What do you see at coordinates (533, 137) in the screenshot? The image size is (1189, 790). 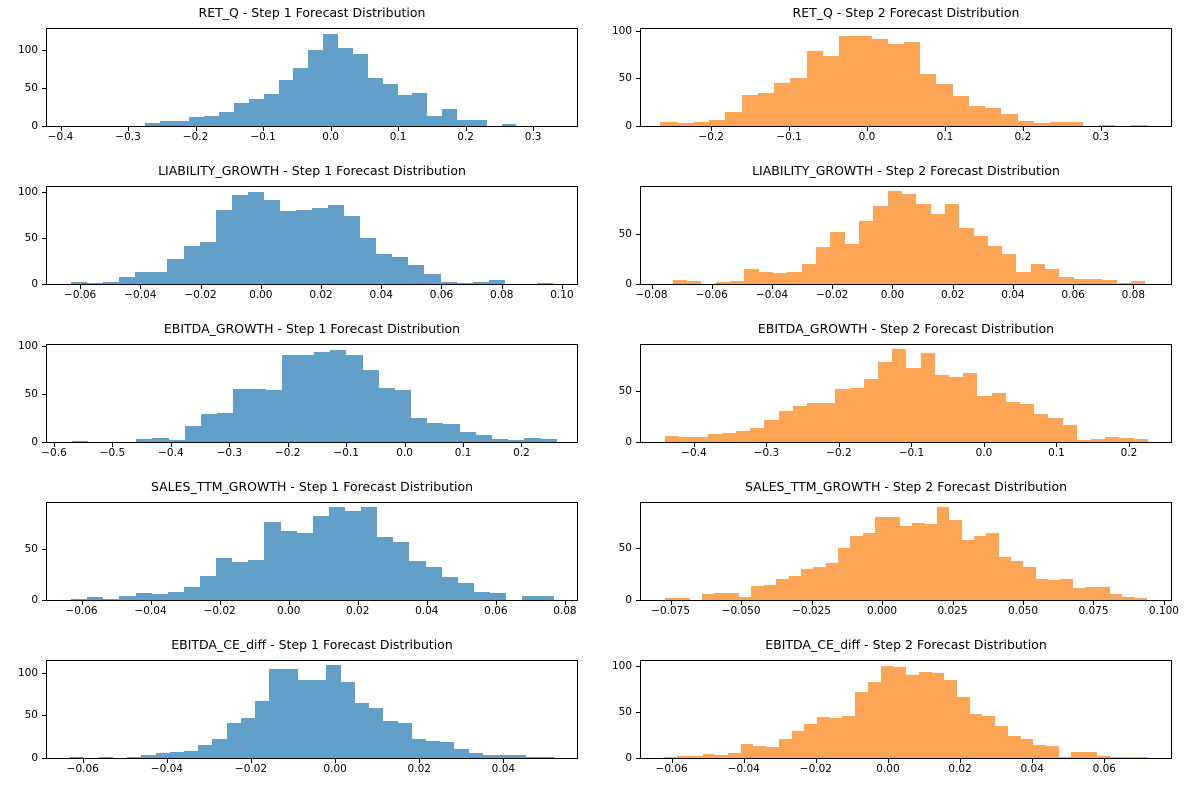 I see `x-tick-label: 0.3` at bounding box center [533, 137].